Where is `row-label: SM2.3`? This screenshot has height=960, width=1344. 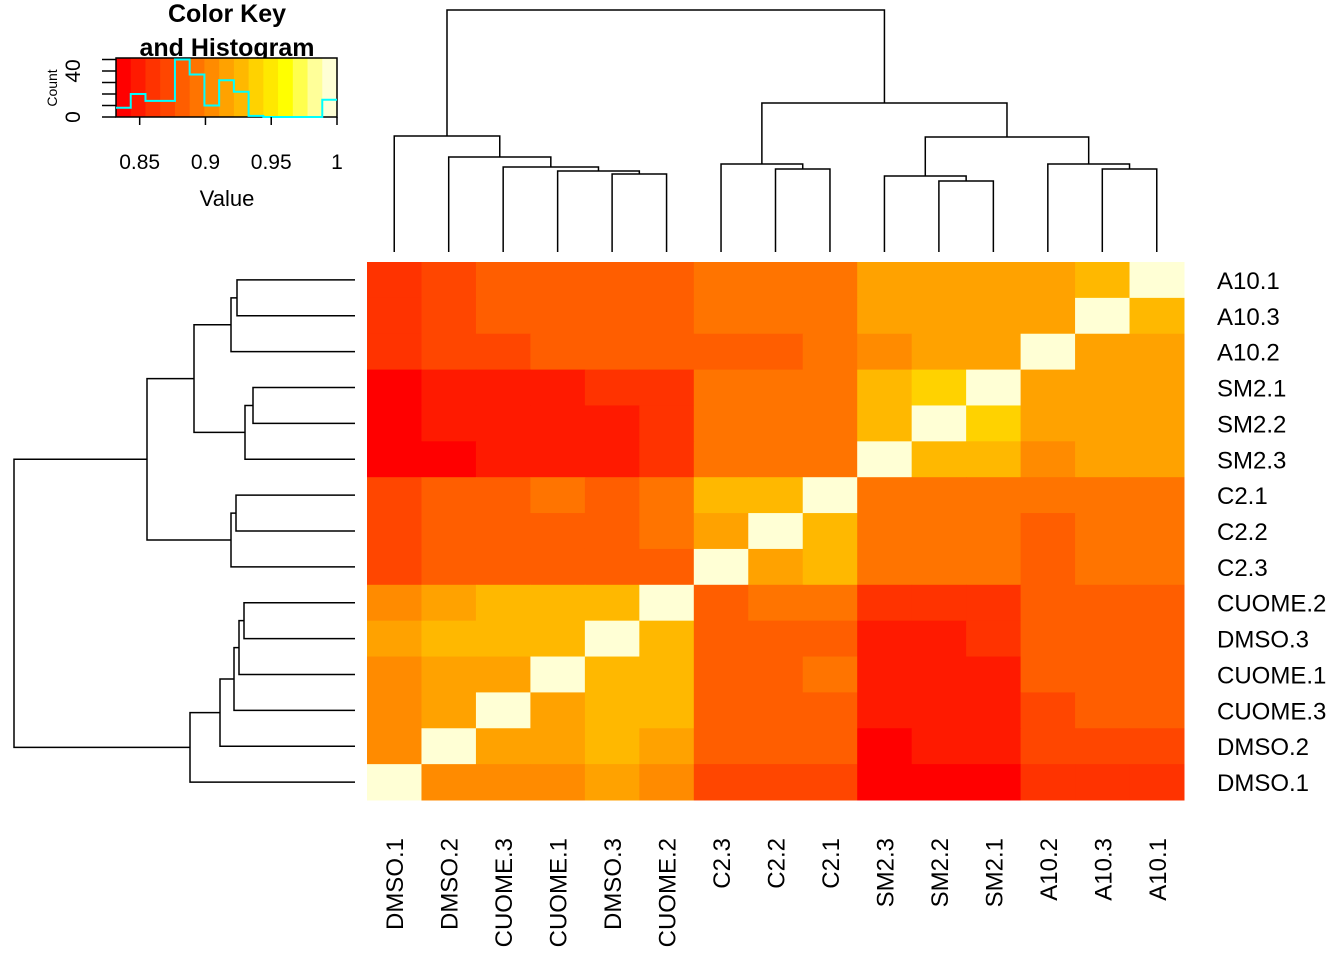
row-label: SM2.3 is located at coordinates (1251, 460).